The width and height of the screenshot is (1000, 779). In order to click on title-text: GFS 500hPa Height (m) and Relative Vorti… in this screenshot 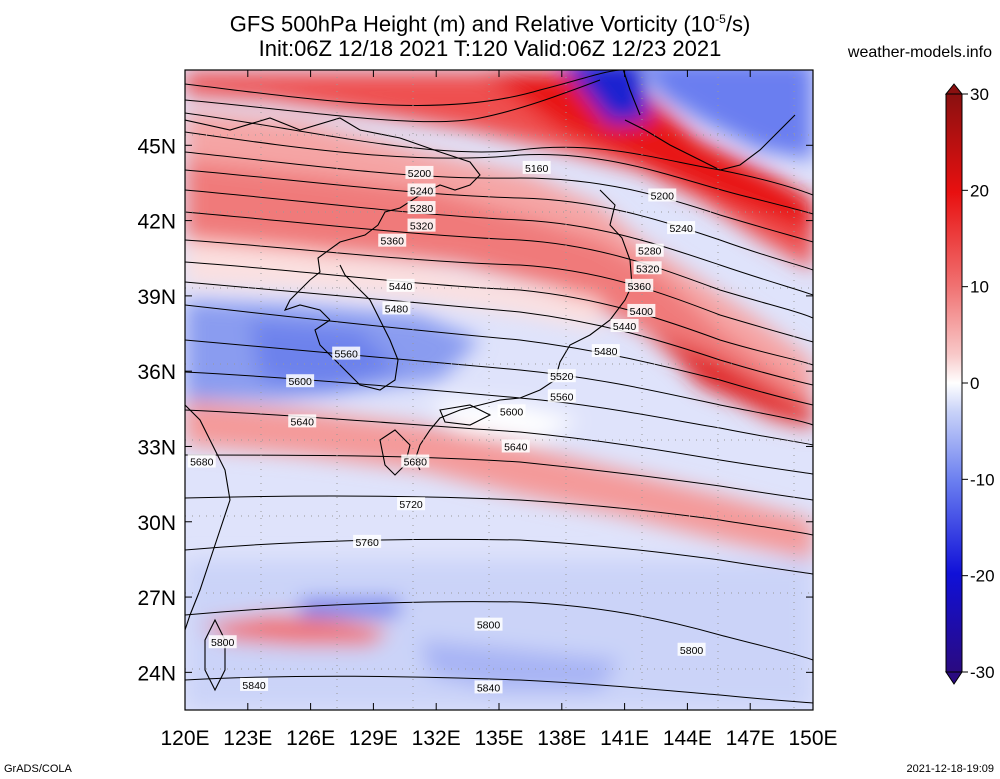, I will do `click(472, 24)`.